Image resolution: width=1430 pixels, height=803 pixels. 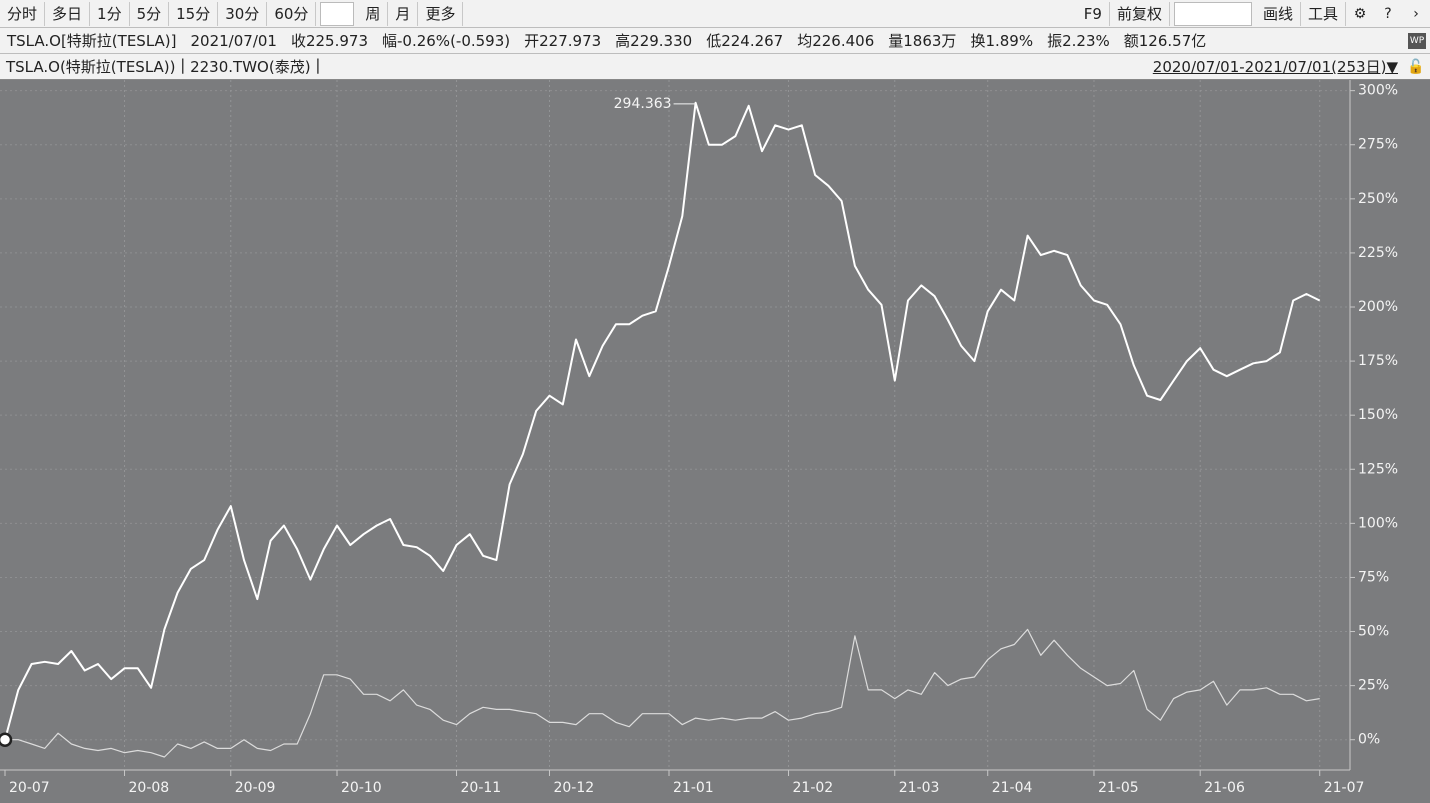 What do you see at coordinates (1278, 13) in the screenshot?
I see `tool-button: 画线` at bounding box center [1278, 13].